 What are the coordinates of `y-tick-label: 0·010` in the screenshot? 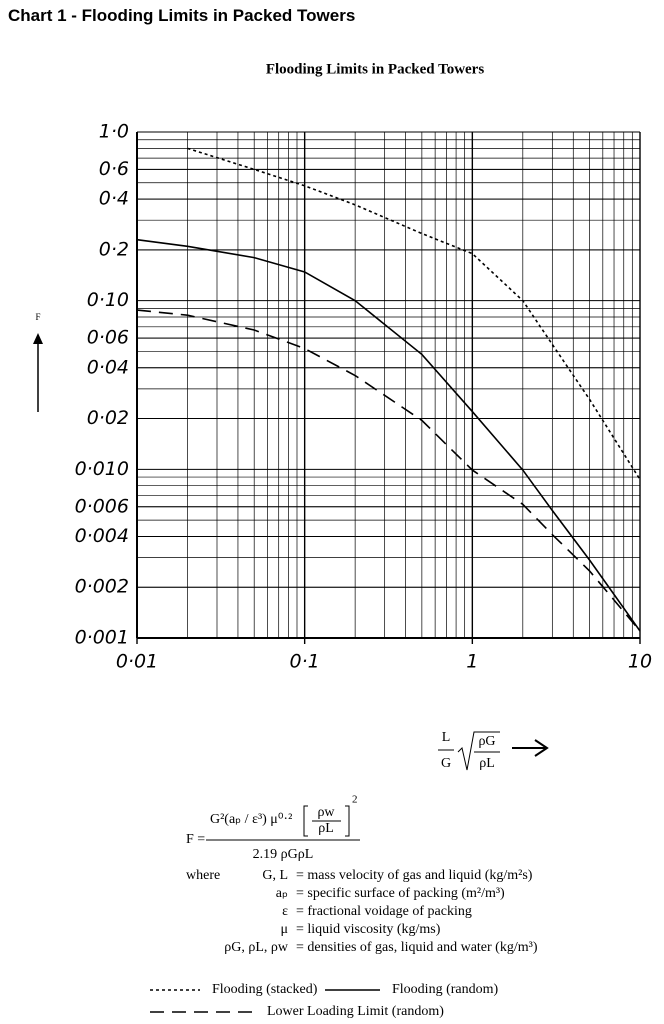 It's located at (102, 469).